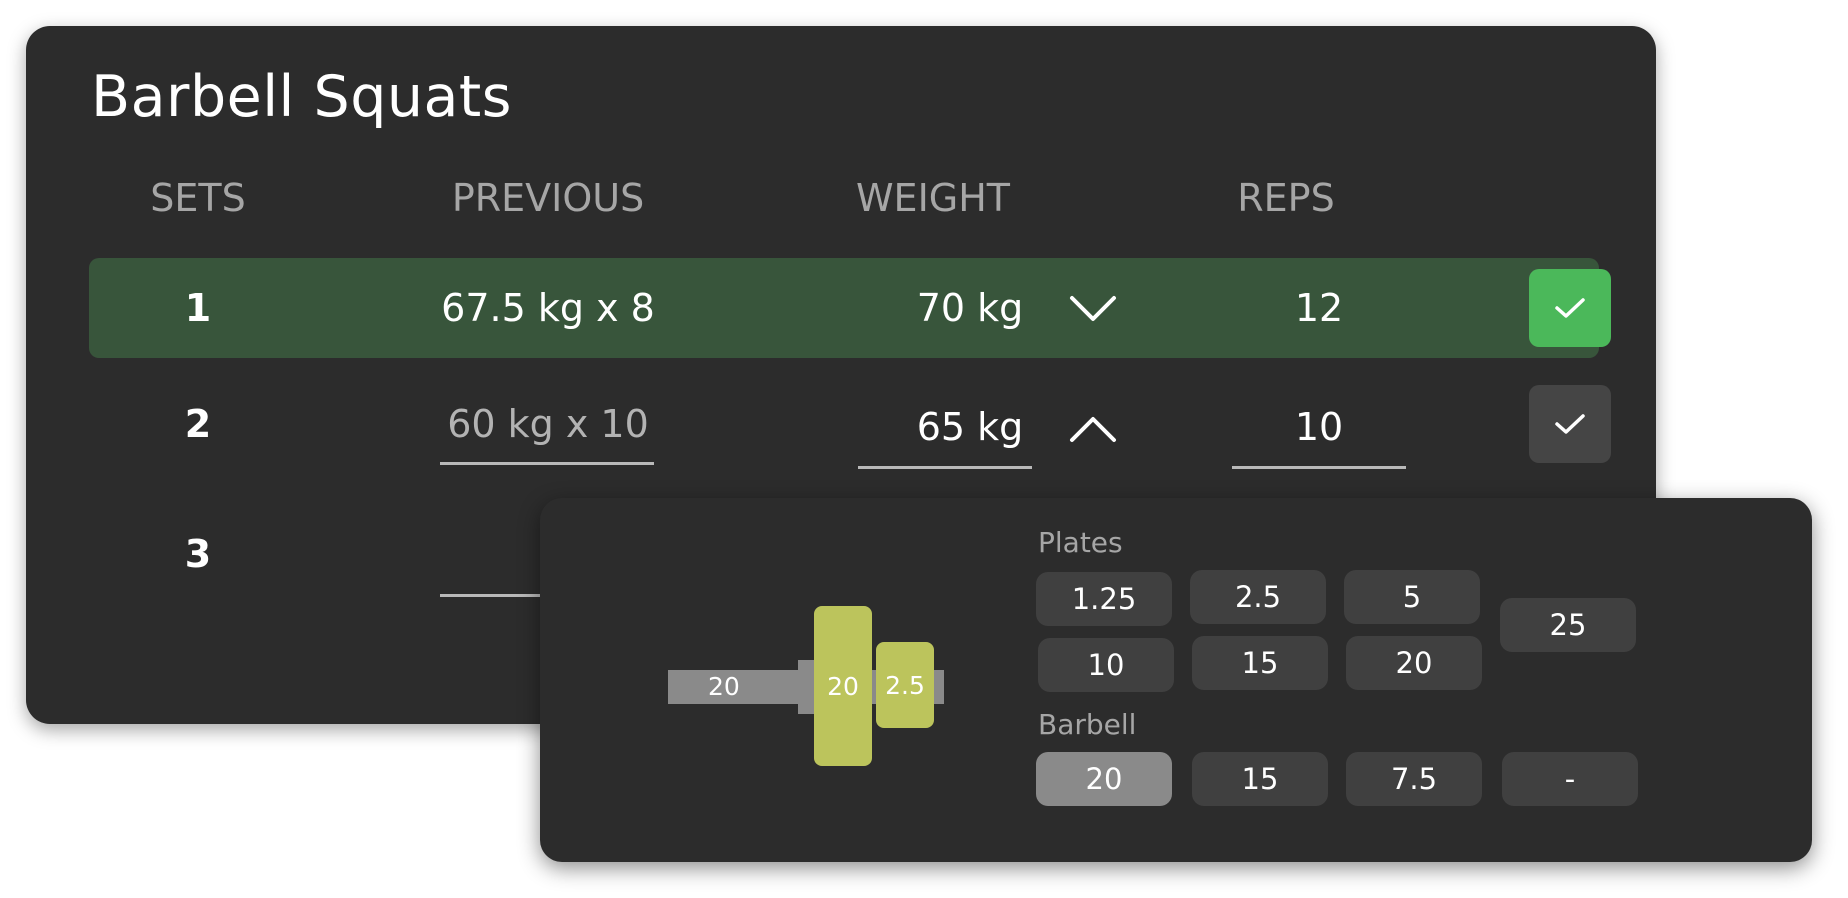 The image size is (1848, 898). What do you see at coordinates (1568, 625) in the screenshot?
I see `plate-option-25: 25` at bounding box center [1568, 625].